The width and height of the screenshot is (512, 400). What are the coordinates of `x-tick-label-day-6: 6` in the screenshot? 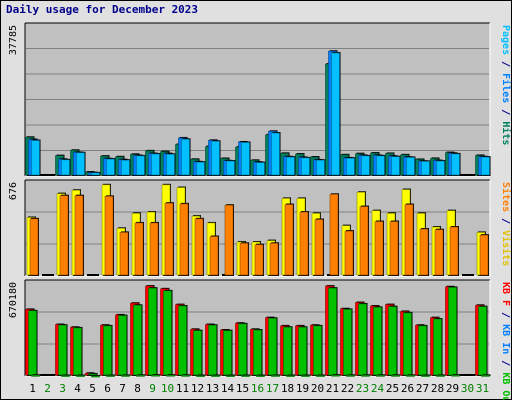 It's located at (107, 388).